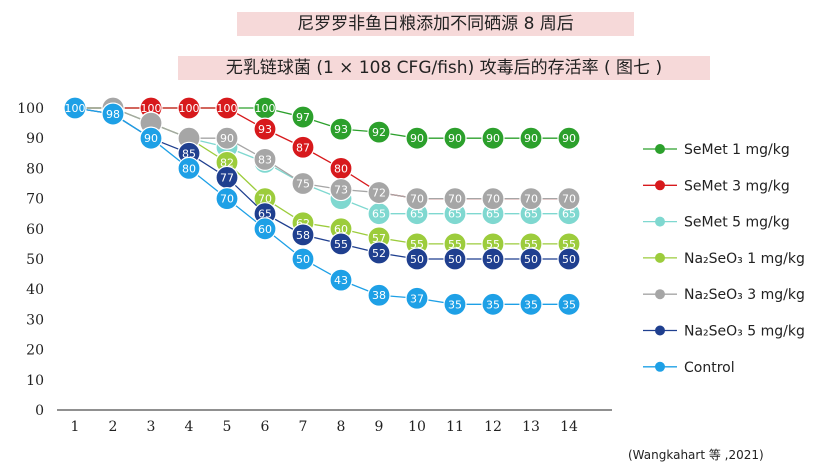 The width and height of the screenshot is (839, 468). I want to click on y-tick-label: 60, so click(35, 230).